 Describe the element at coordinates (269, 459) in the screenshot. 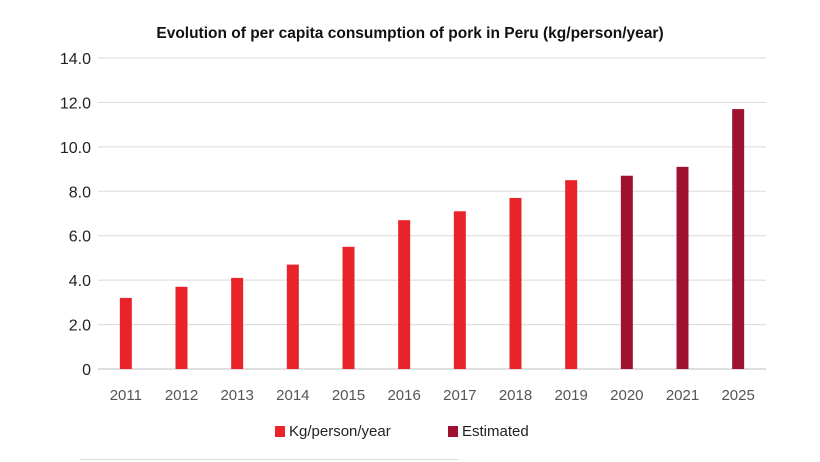

I see `divider-line` at that location.